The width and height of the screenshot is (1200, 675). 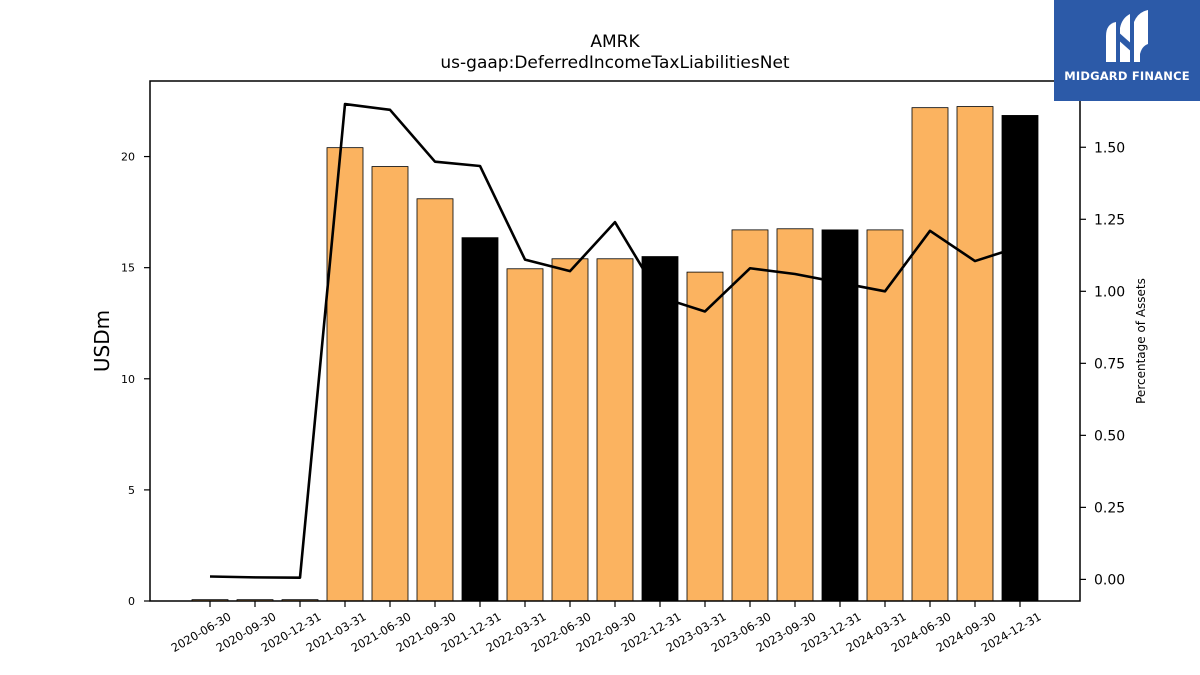 What do you see at coordinates (1109, 148) in the screenshot?
I see `right-tick-label: 1.50` at bounding box center [1109, 148].